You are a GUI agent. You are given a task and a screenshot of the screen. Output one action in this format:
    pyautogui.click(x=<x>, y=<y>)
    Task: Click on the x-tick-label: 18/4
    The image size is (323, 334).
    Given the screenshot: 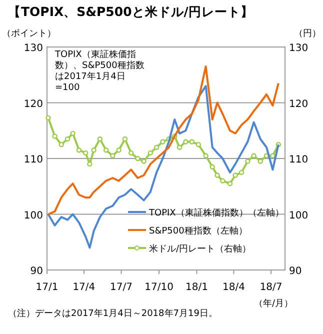 What is the action you would take?
    pyautogui.click(x=233, y=287)
    